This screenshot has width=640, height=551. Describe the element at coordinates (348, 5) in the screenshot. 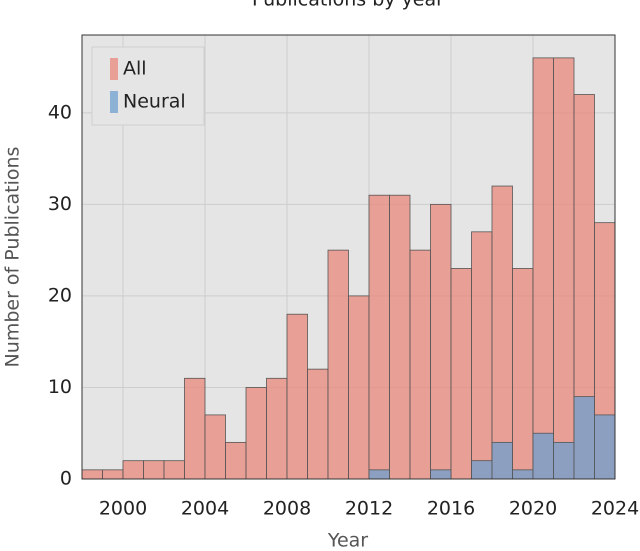

I see `chart-title: Publications by year` at that location.